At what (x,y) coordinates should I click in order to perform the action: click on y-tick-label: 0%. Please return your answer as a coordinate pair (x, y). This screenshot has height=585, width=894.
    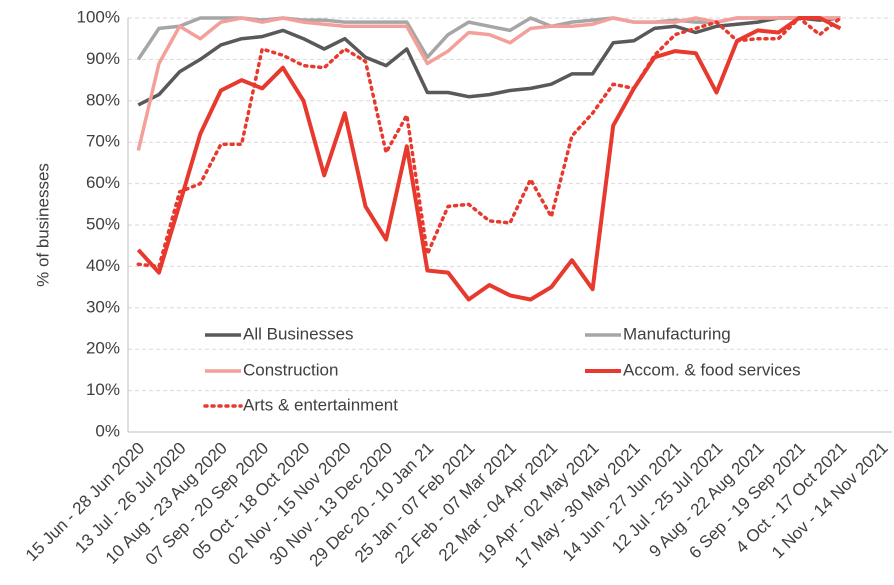
    Looking at the image, I should click on (107, 430).